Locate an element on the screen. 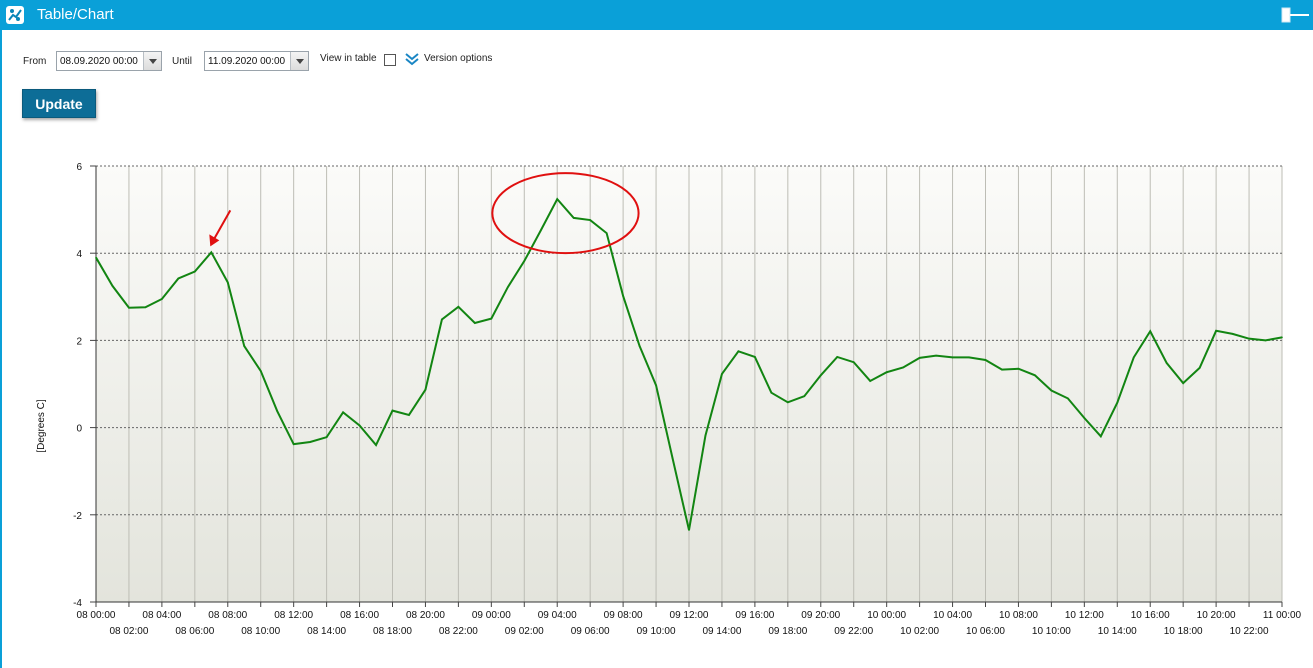 This screenshot has height=668, width=1313. x-tick-label: 09 08:00 is located at coordinates (623, 615).